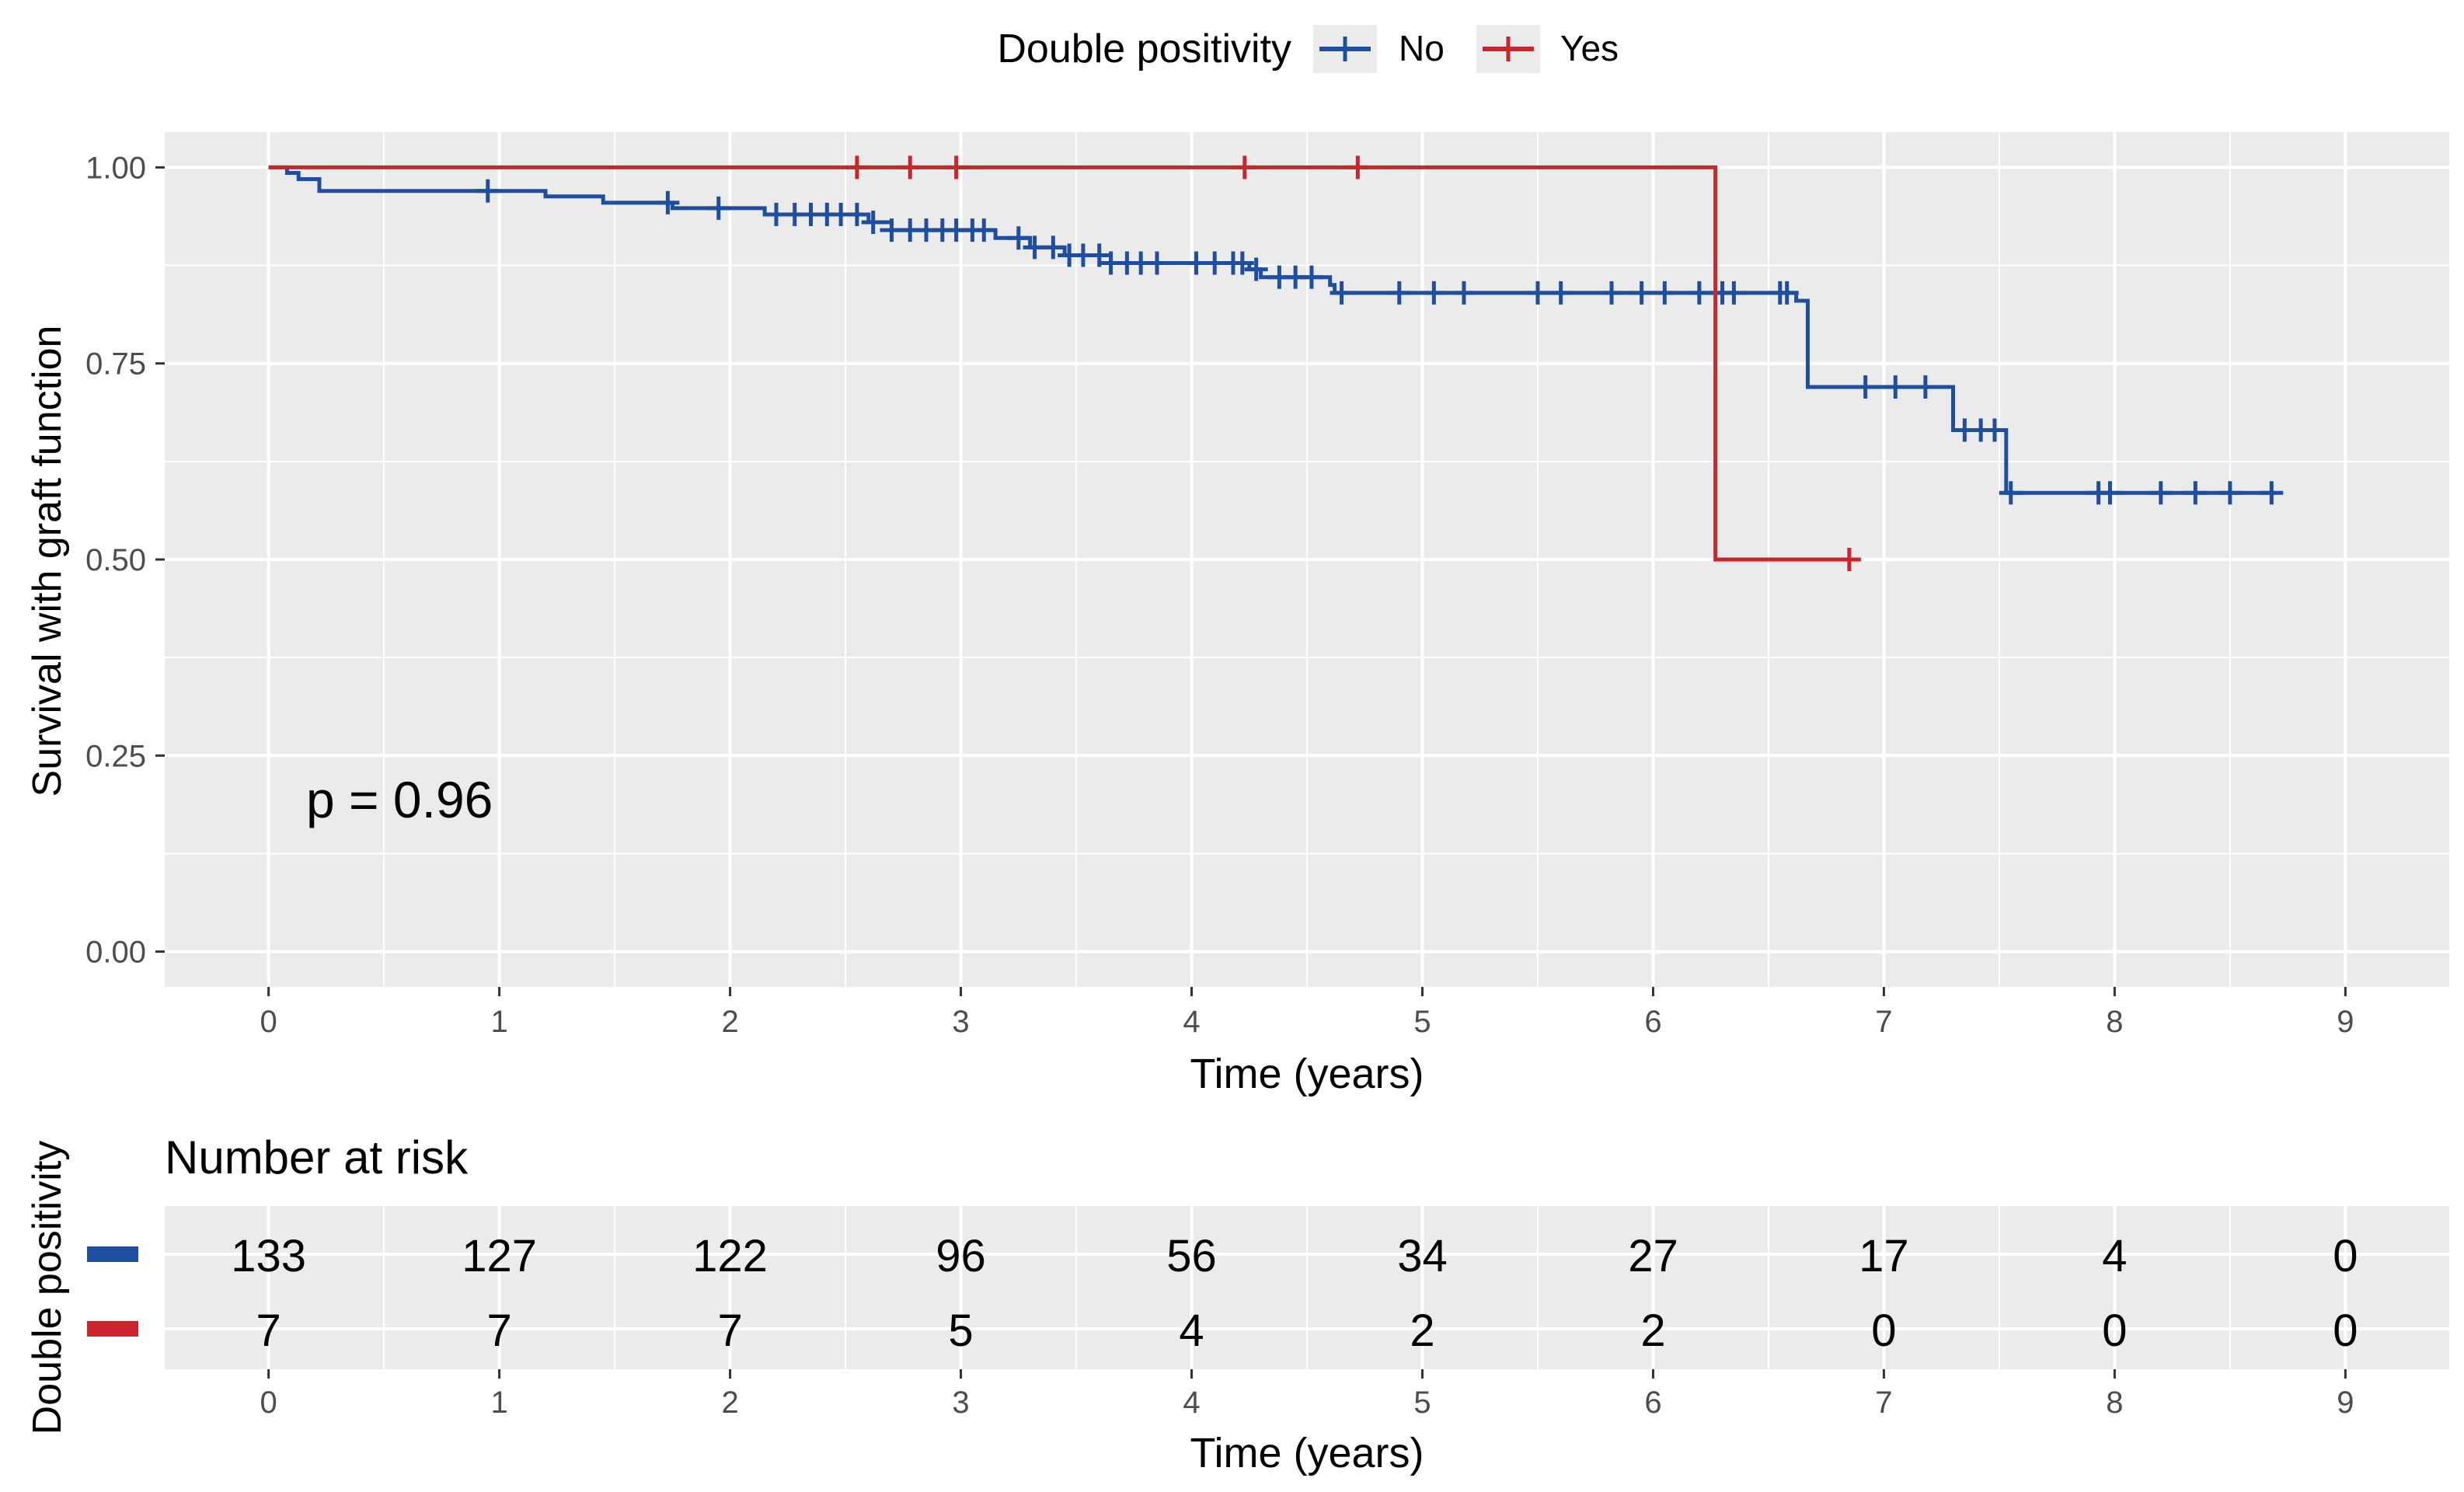 This screenshot has height=1492, width=2464. What do you see at coordinates (1422, 48) in the screenshot?
I see `legend-label-no: No` at bounding box center [1422, 48].